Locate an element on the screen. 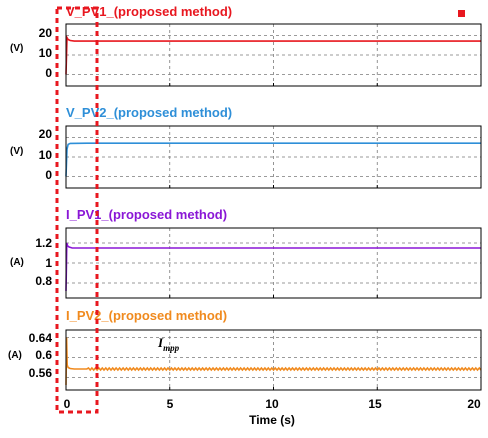 The height and width of the screenshot is (438, 488). x-axis-label: Time (s) is located at coordinates (272, 420).